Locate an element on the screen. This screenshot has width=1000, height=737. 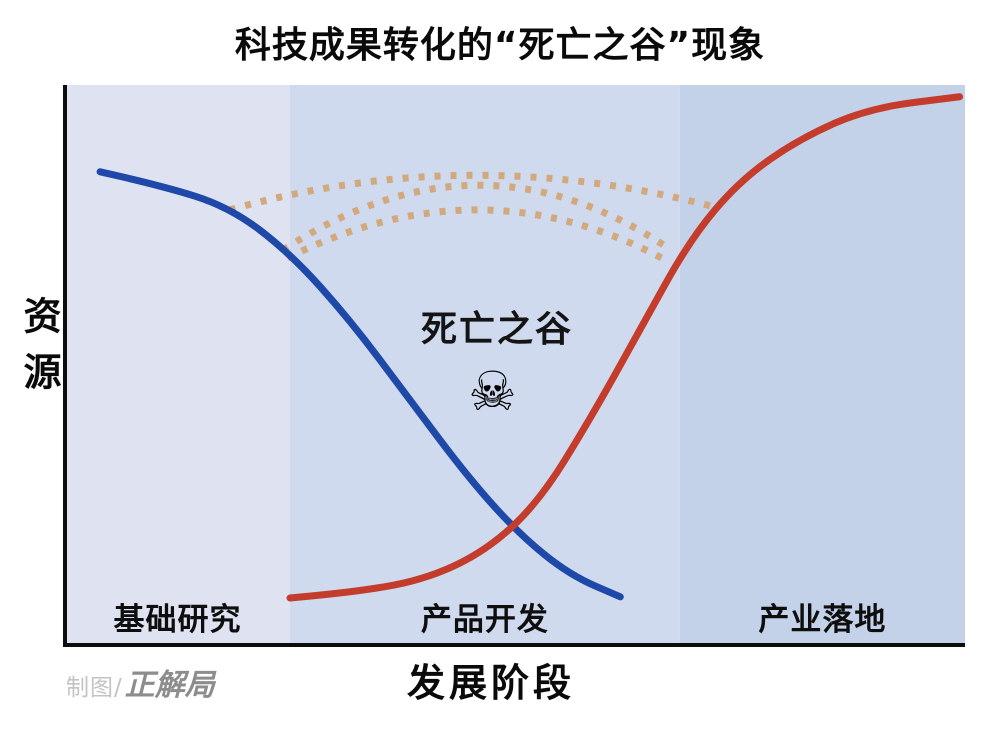
y-axis-label: 资源 is located at coordinates (39, 352).